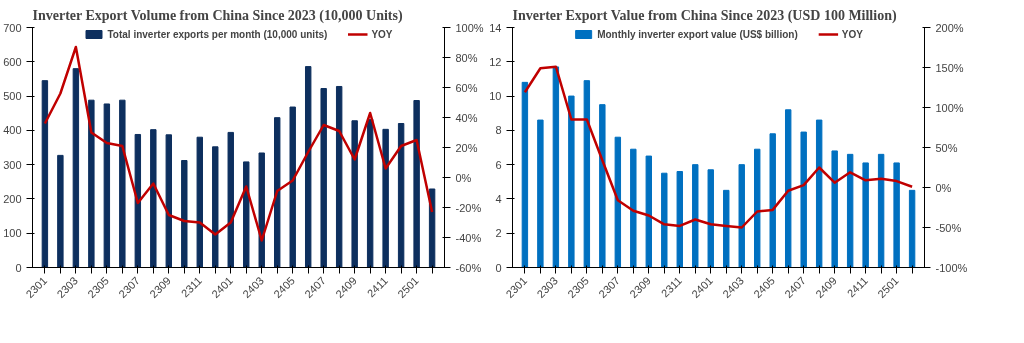 The width and height of the screenshot is (1024, 343). I want to click on y2-tick-label: 60%, so click(466, 87).